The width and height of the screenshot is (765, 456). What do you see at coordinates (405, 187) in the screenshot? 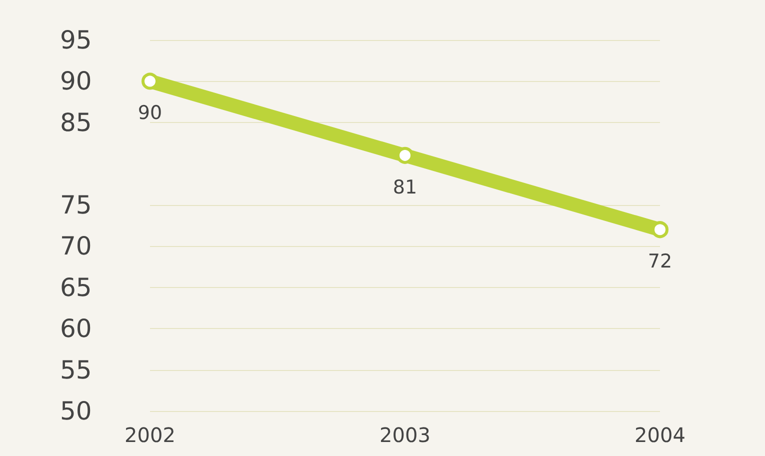
I see `data-label: 81` at bounding box center [405, 187].